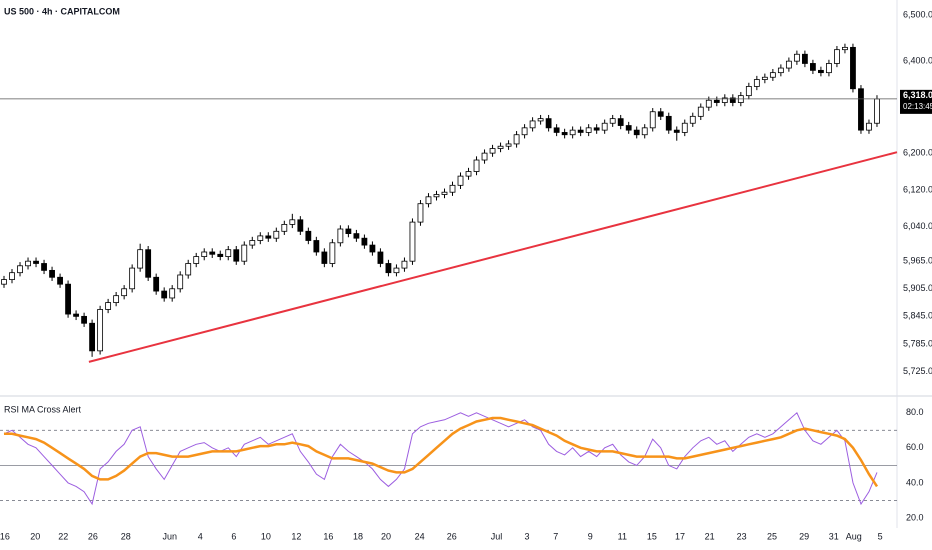  I want to click on x-tick-label: 9, so click(590, 536).